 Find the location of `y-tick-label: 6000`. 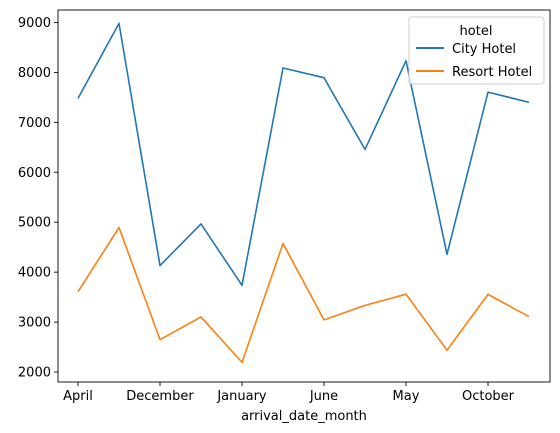

y-tick-label: 6000 is located at coordinates (34, 173).